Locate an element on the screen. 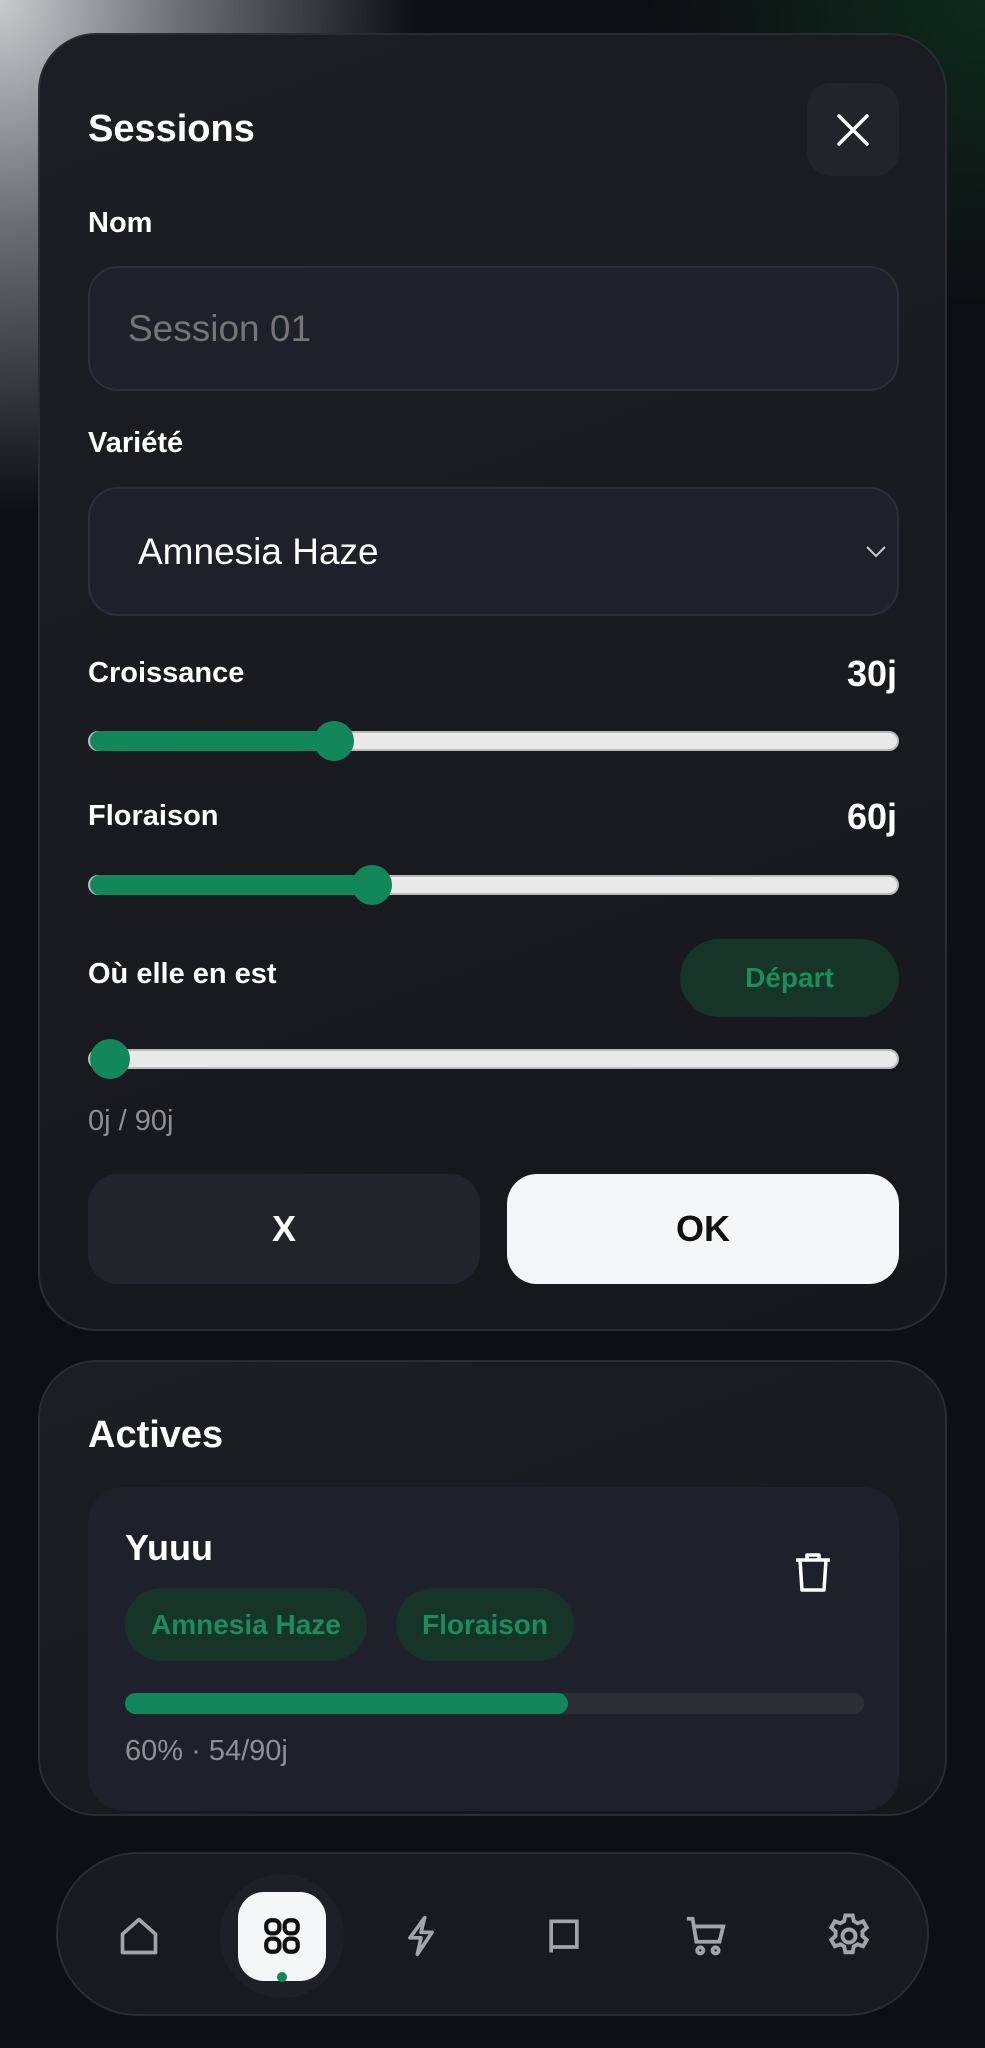 This screenshot has height=2048, width=985. variety-chip: Amnesia Haze is located at coordinates (246, 1624).